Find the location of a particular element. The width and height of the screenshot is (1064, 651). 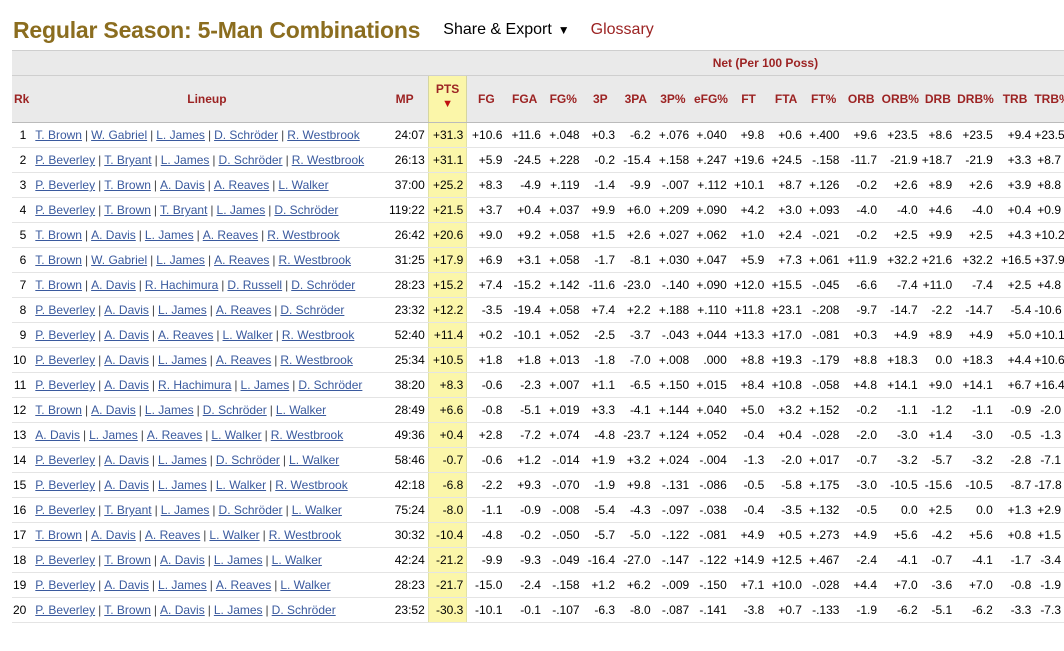

column-header-trb: TRB is located at coordinates (1015, 99).